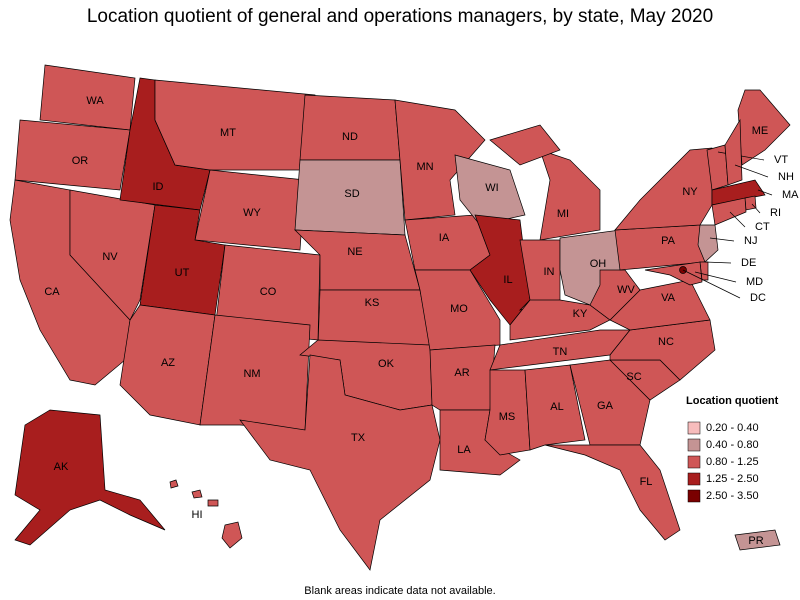  I want to click on state-label: FL, so click(646, 482).